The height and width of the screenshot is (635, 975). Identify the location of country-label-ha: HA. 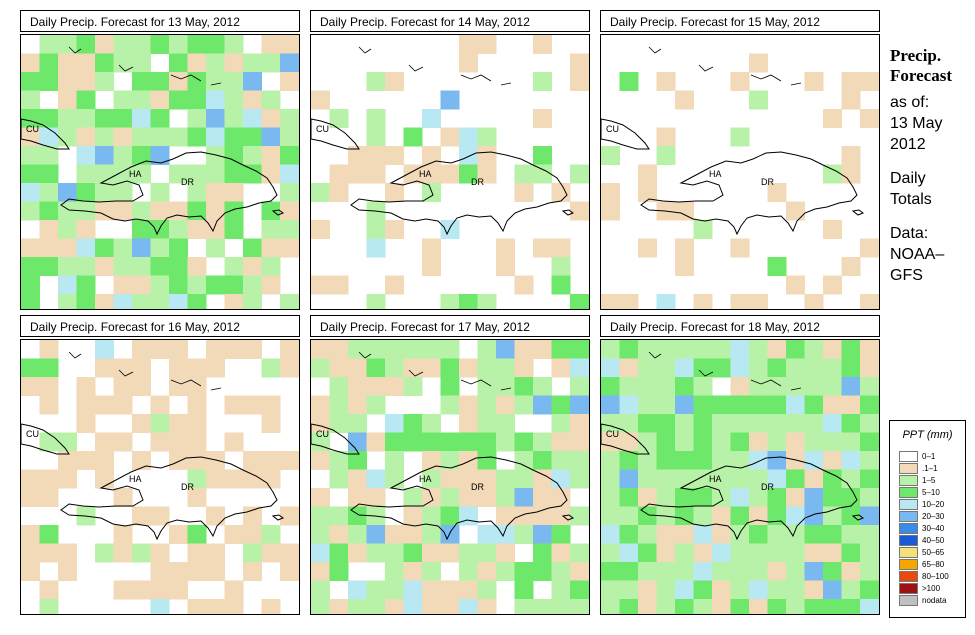
(425, 479).